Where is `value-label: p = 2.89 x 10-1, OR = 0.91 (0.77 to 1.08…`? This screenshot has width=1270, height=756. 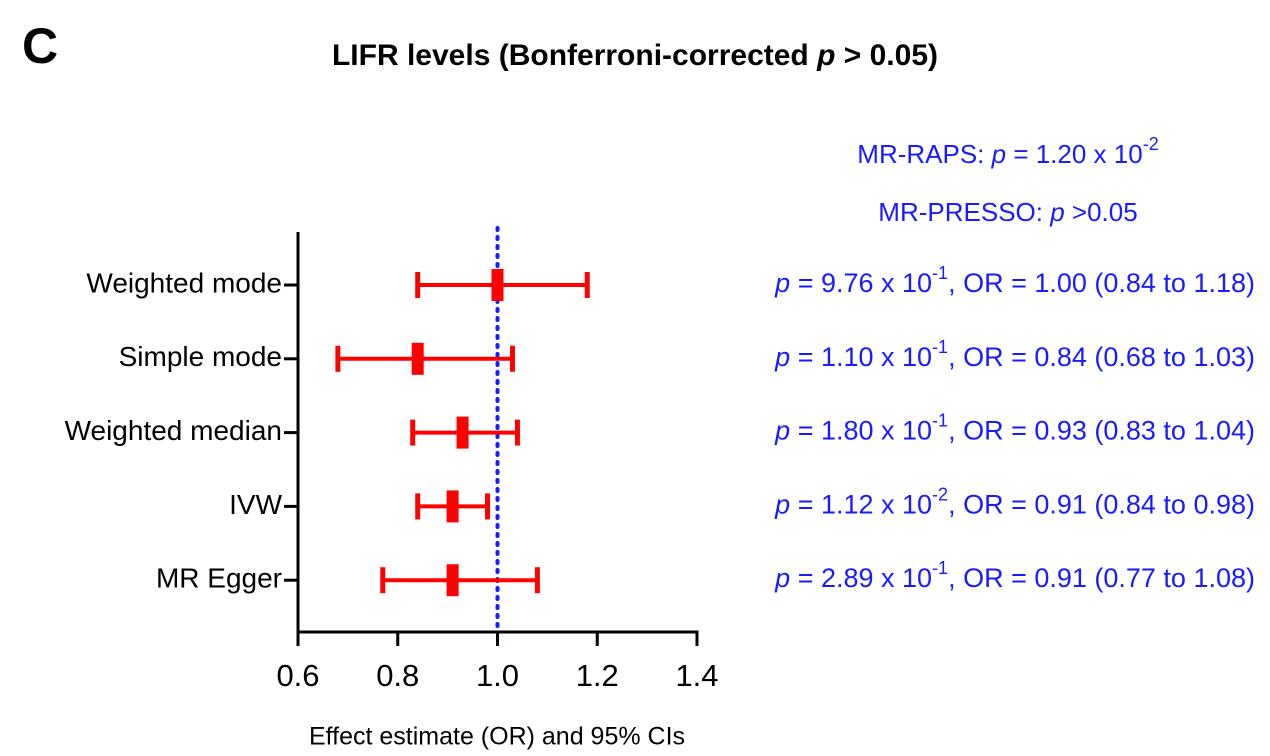
value-label: p = 2.89 x 10-1, OR = 0.91 (0.77 to 1.08… is located at coordinates (1014, 575).